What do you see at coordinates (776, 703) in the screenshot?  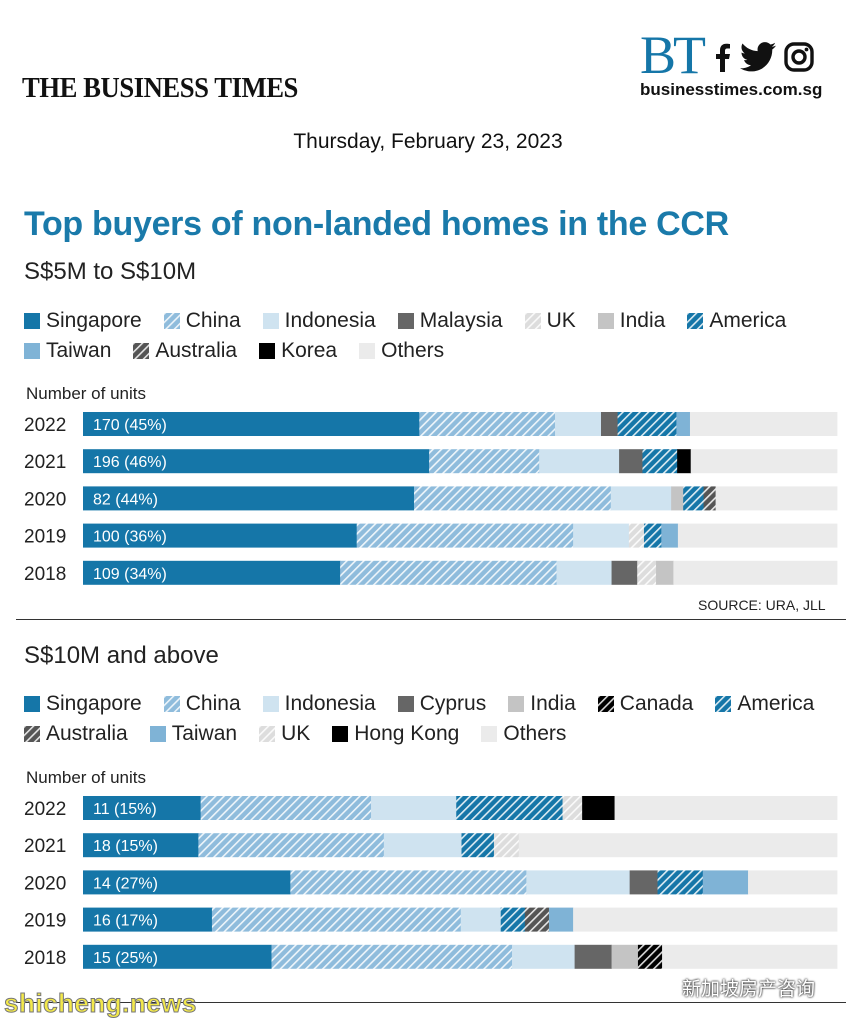 I see `legend-label-america: America` at bounding box center [776, 703].